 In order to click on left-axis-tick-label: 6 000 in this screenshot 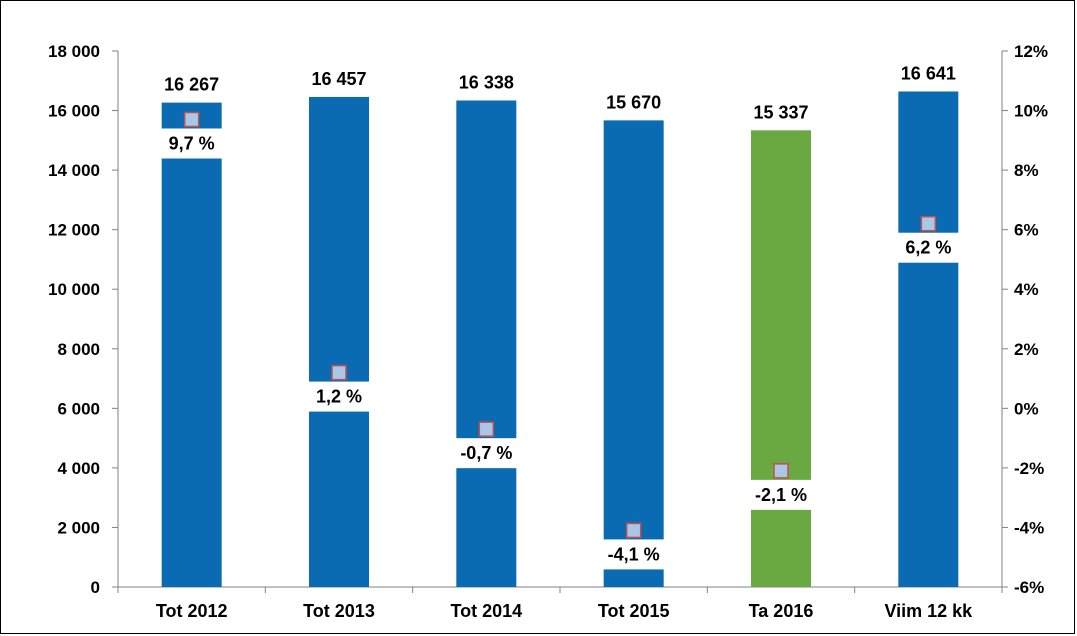, I will do `click(78, 408)`.